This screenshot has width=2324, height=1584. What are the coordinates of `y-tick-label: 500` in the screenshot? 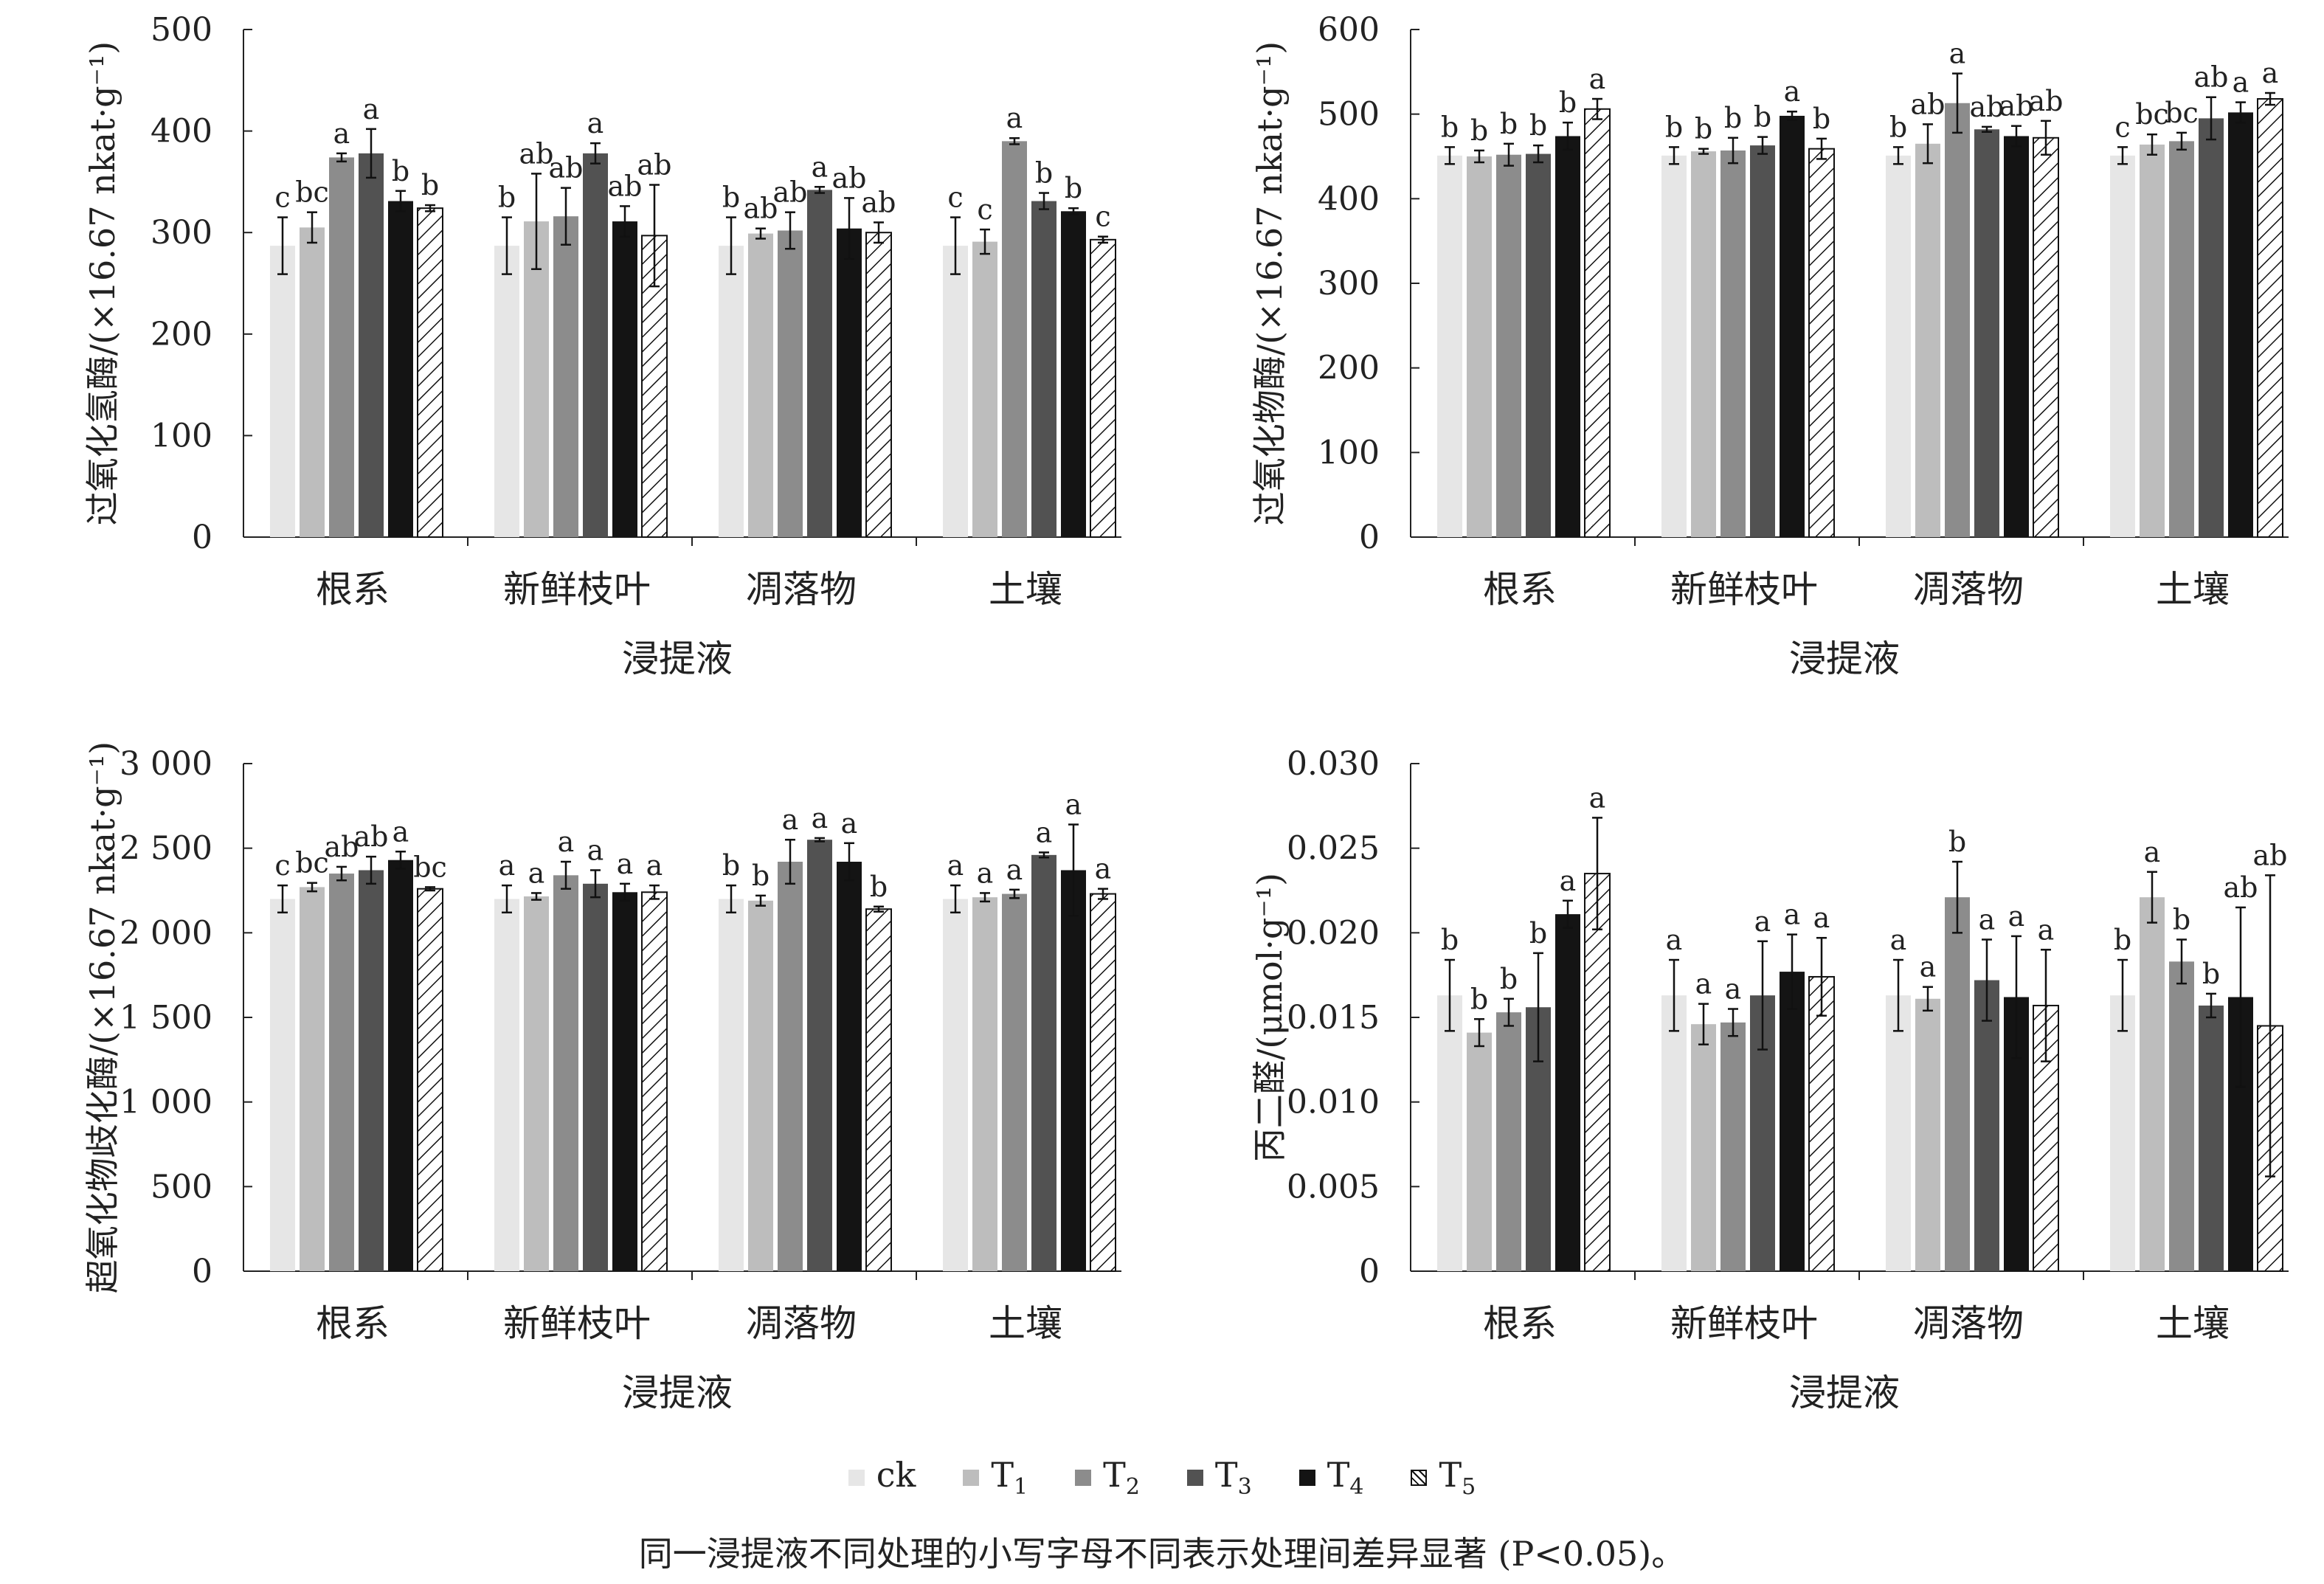 It's located at (181, 30).